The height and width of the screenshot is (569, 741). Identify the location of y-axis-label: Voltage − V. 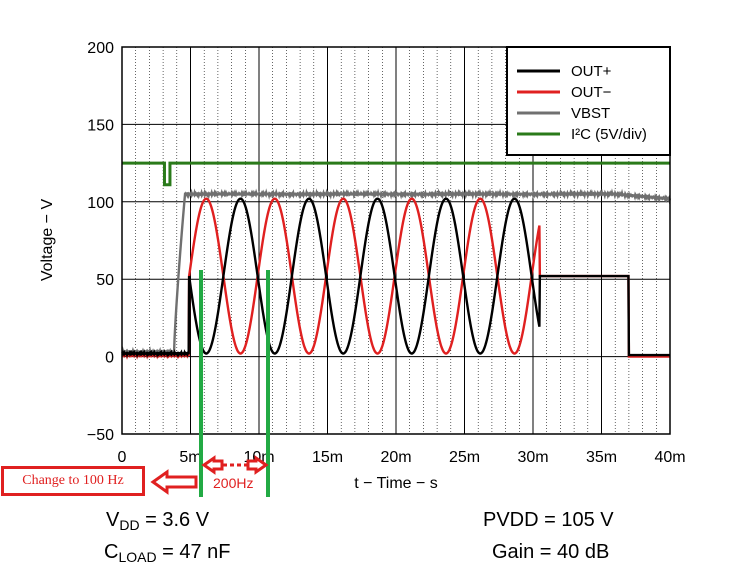
(47, 240).